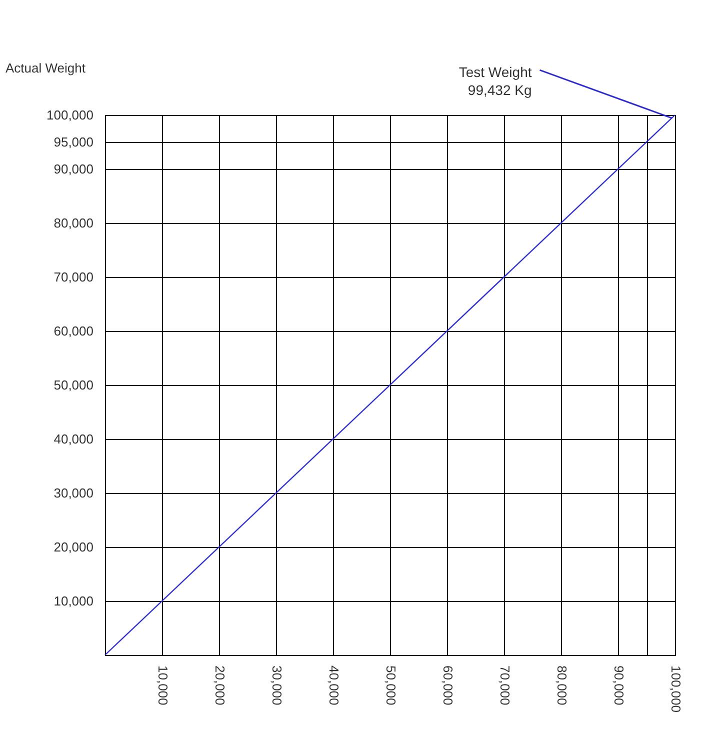  Describe the element at coordinates (277, 686) in the screenshot. I see `x-tick-label: 30,000` at that location.